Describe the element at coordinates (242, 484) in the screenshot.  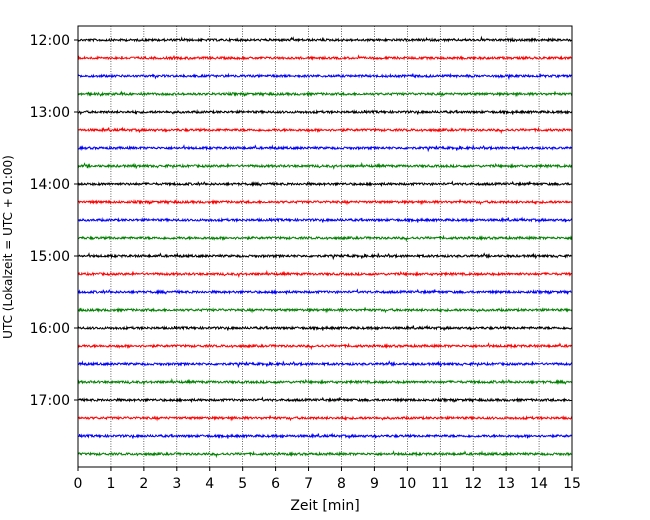
I see `x-tick-label: 5` at that location.